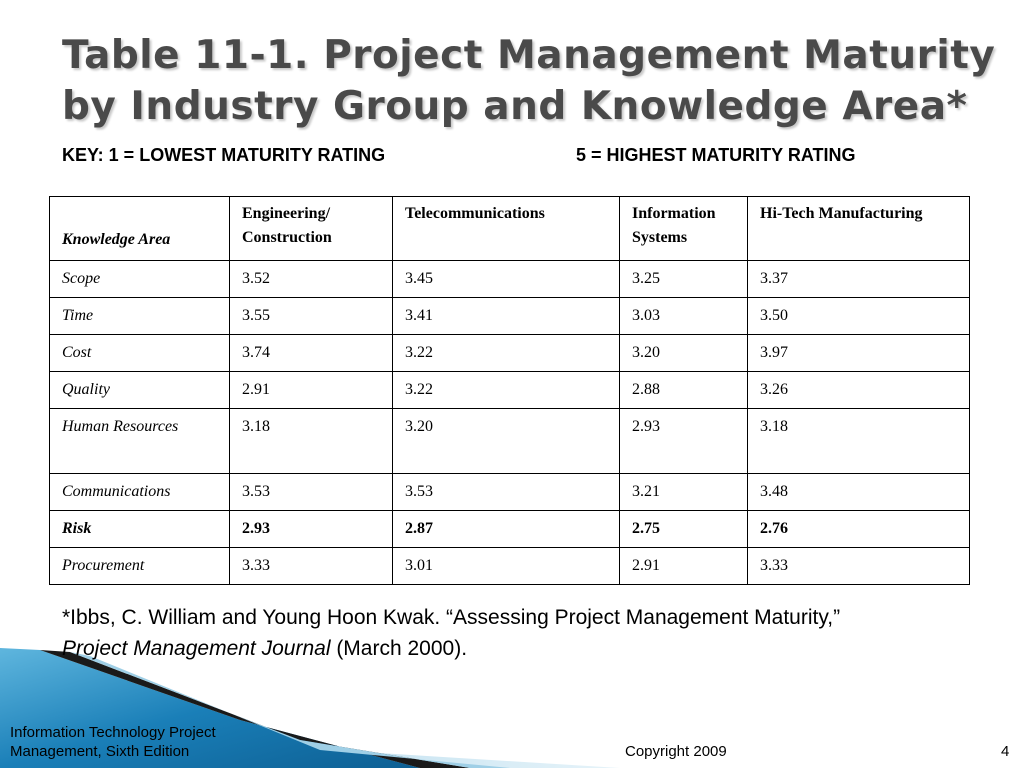 Image resolution: width=1024 pixels, height=768 pixels. I want to click on table-row: Time 3.55 3.41 3.03 3.50, so click(509, 316).